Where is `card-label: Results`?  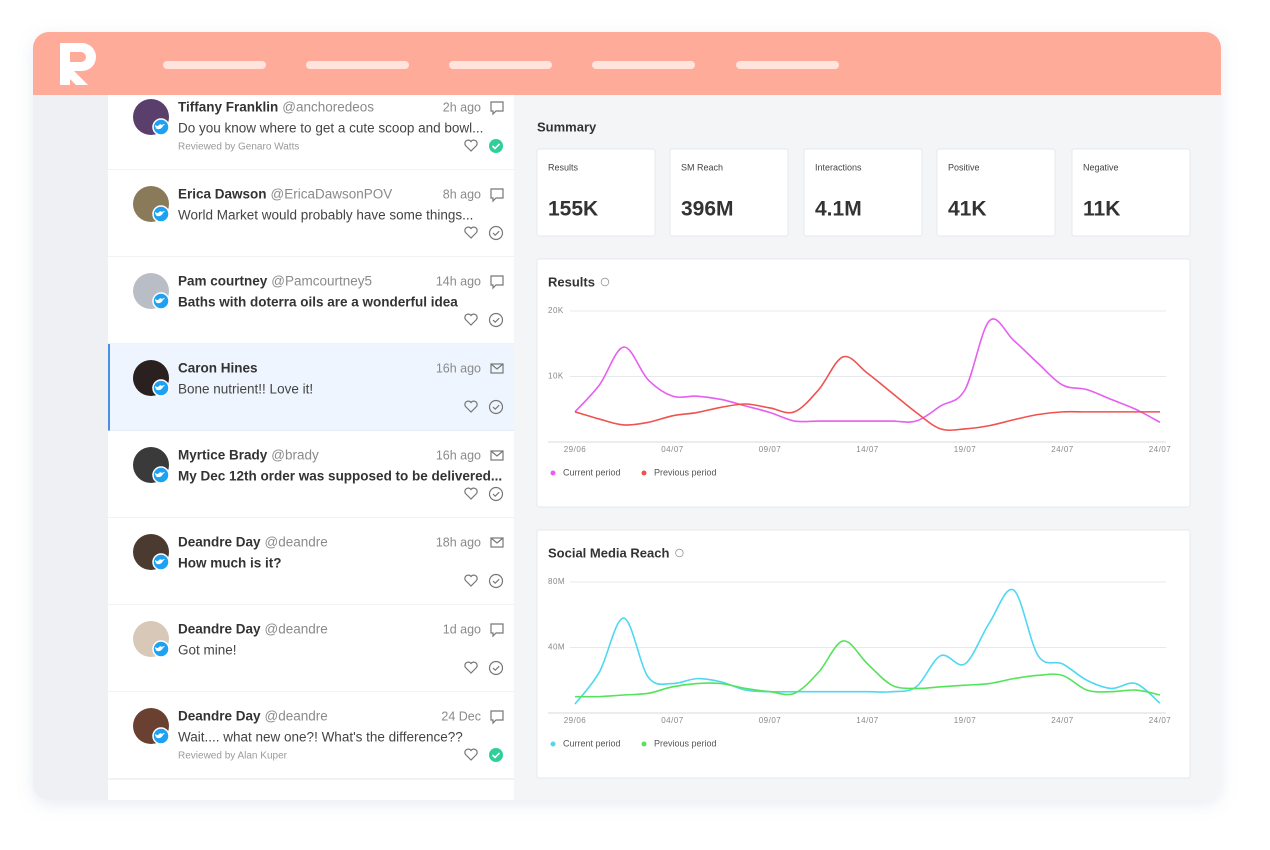 card-label: Results is located at coordinates (563, 167).